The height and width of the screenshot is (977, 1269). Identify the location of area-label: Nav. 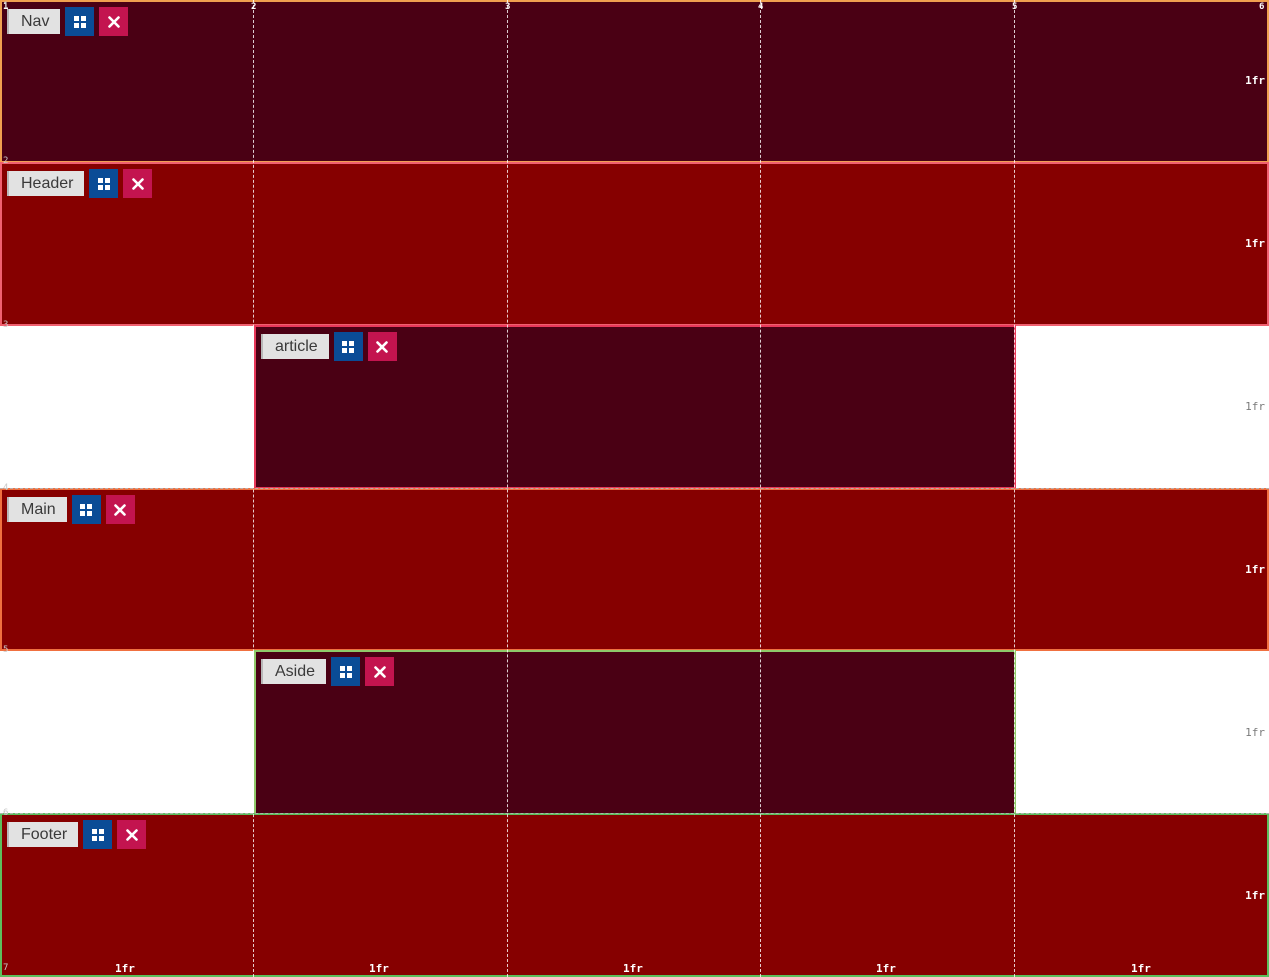
(34, 21).